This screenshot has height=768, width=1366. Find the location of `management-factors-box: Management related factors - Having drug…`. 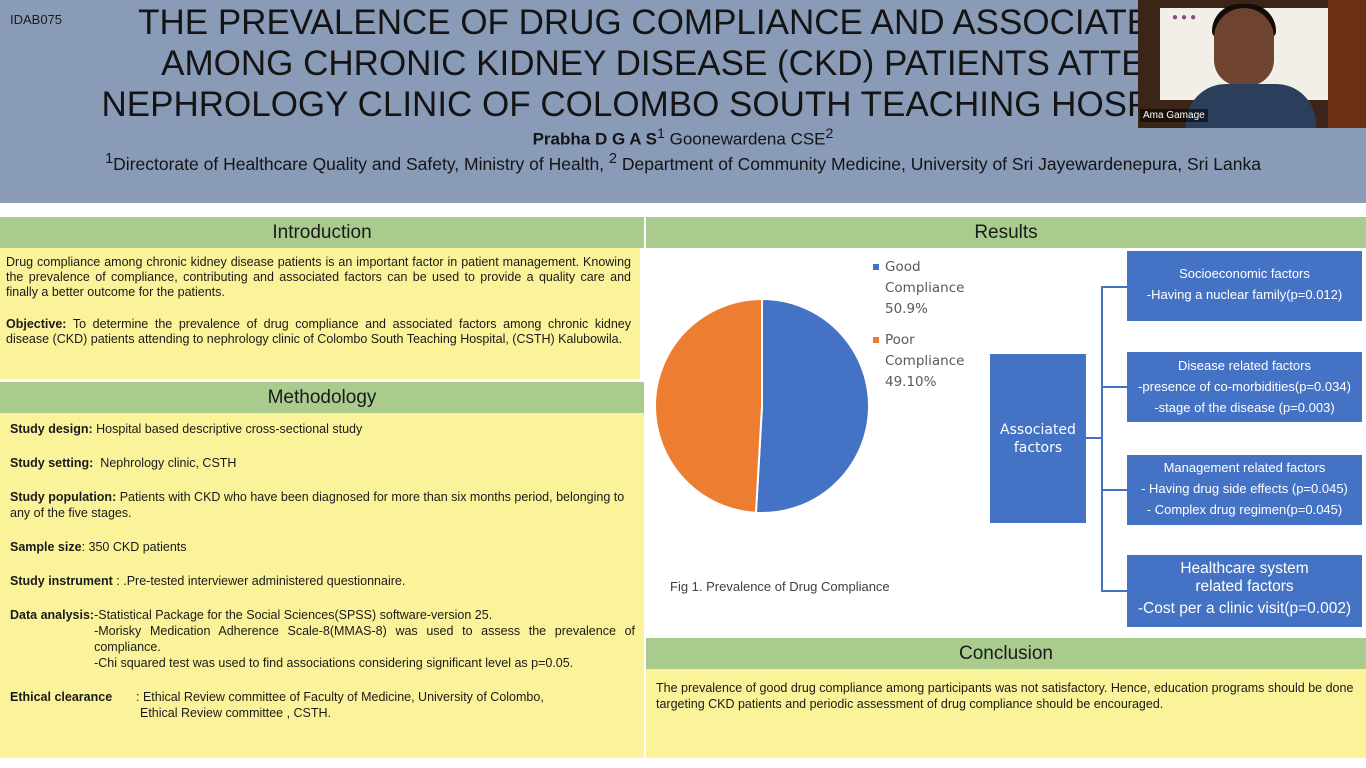

management-factors-box: Management related factors - Having drug… is located at coordinates (1244, 490).